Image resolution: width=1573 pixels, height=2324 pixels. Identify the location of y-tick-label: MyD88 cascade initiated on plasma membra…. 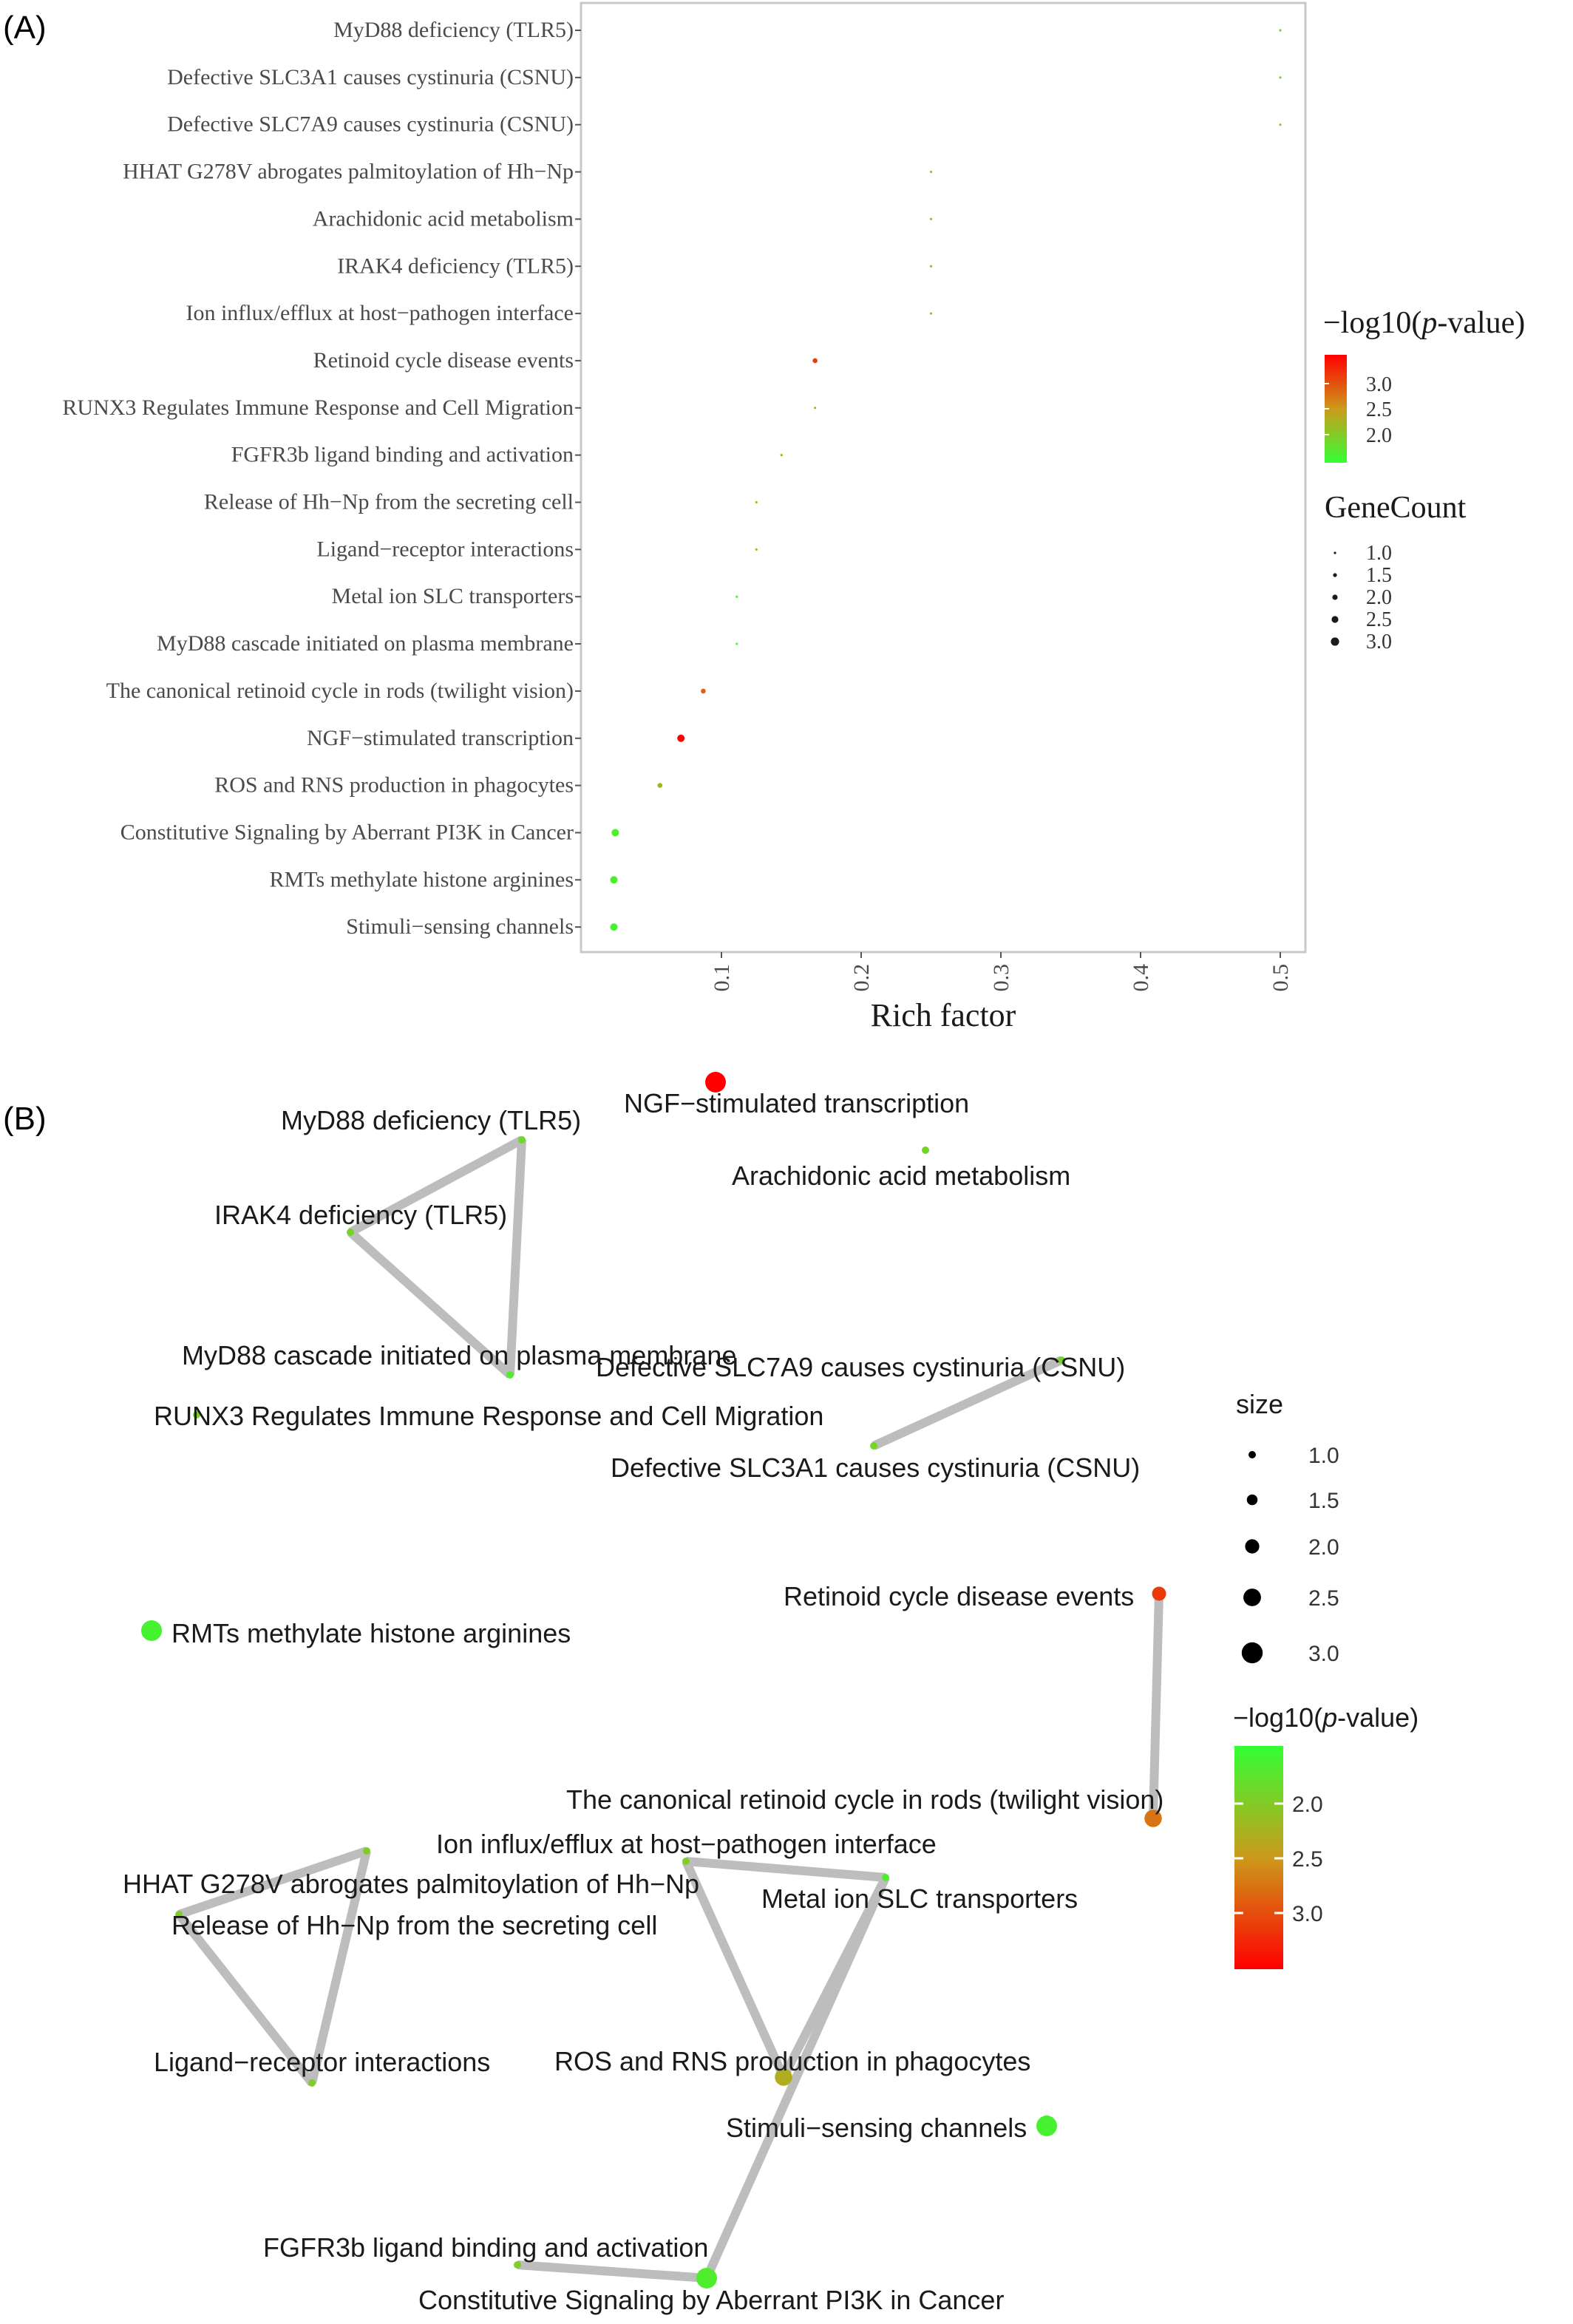
(365, 643).